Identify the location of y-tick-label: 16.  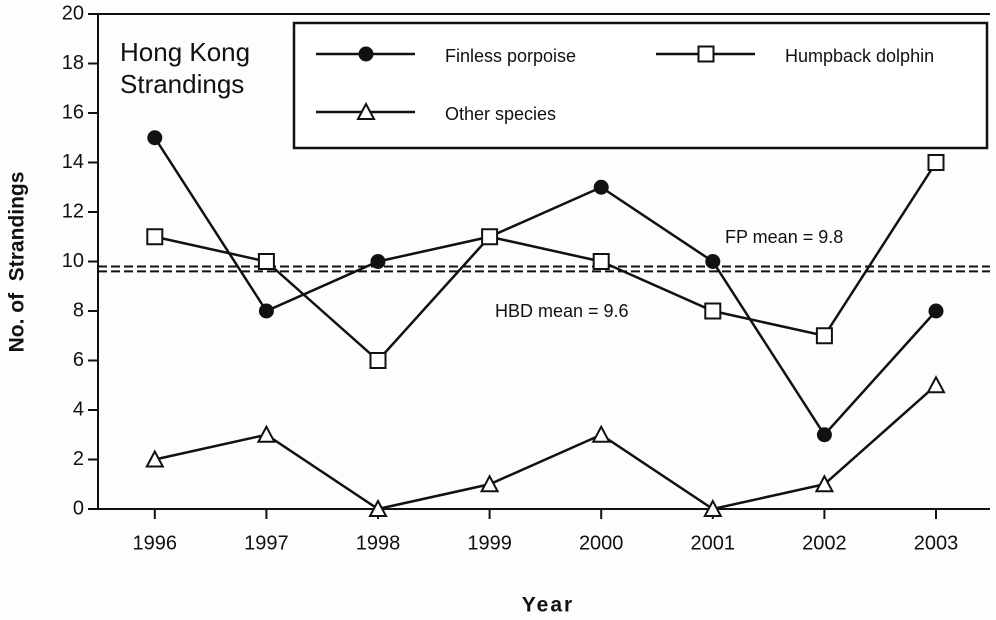
(73, 112).